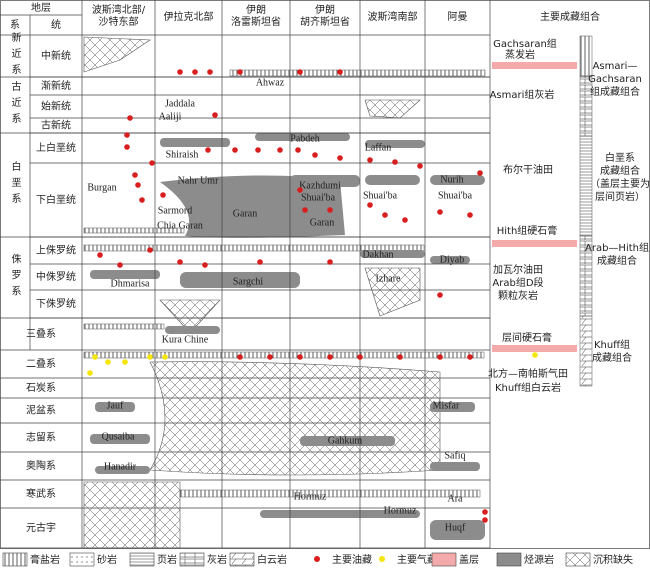  What do you see at coordinates (189, 16) in the screenshot?
I see `column-header: 伊拉克北部` at bounding box center [189, 16].